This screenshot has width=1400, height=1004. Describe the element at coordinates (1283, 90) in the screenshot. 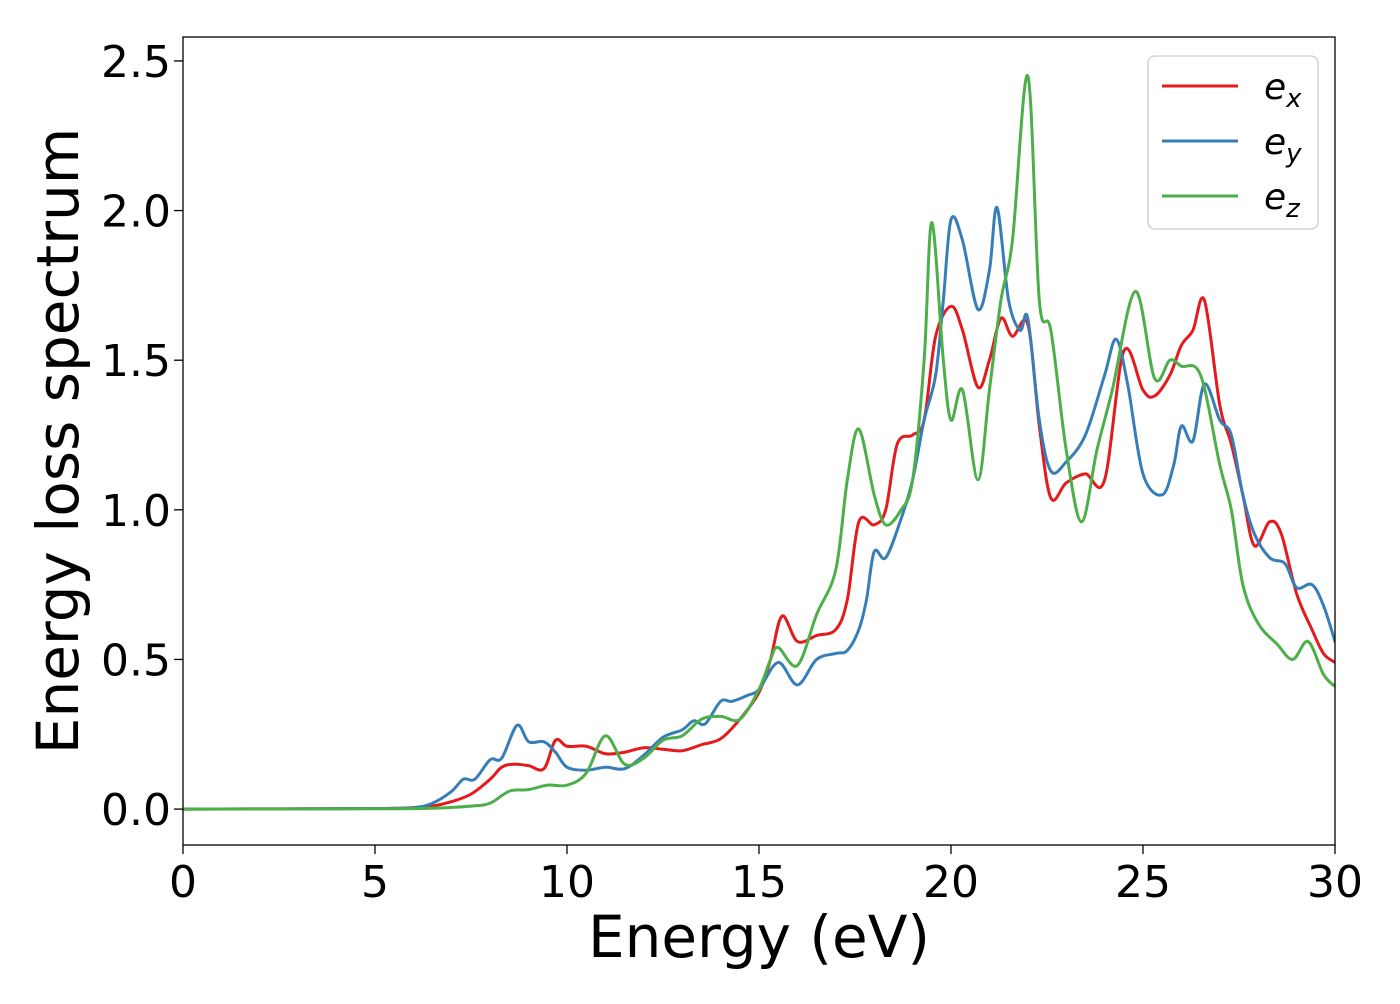

I see `legend-label-ex: ex` at that location.